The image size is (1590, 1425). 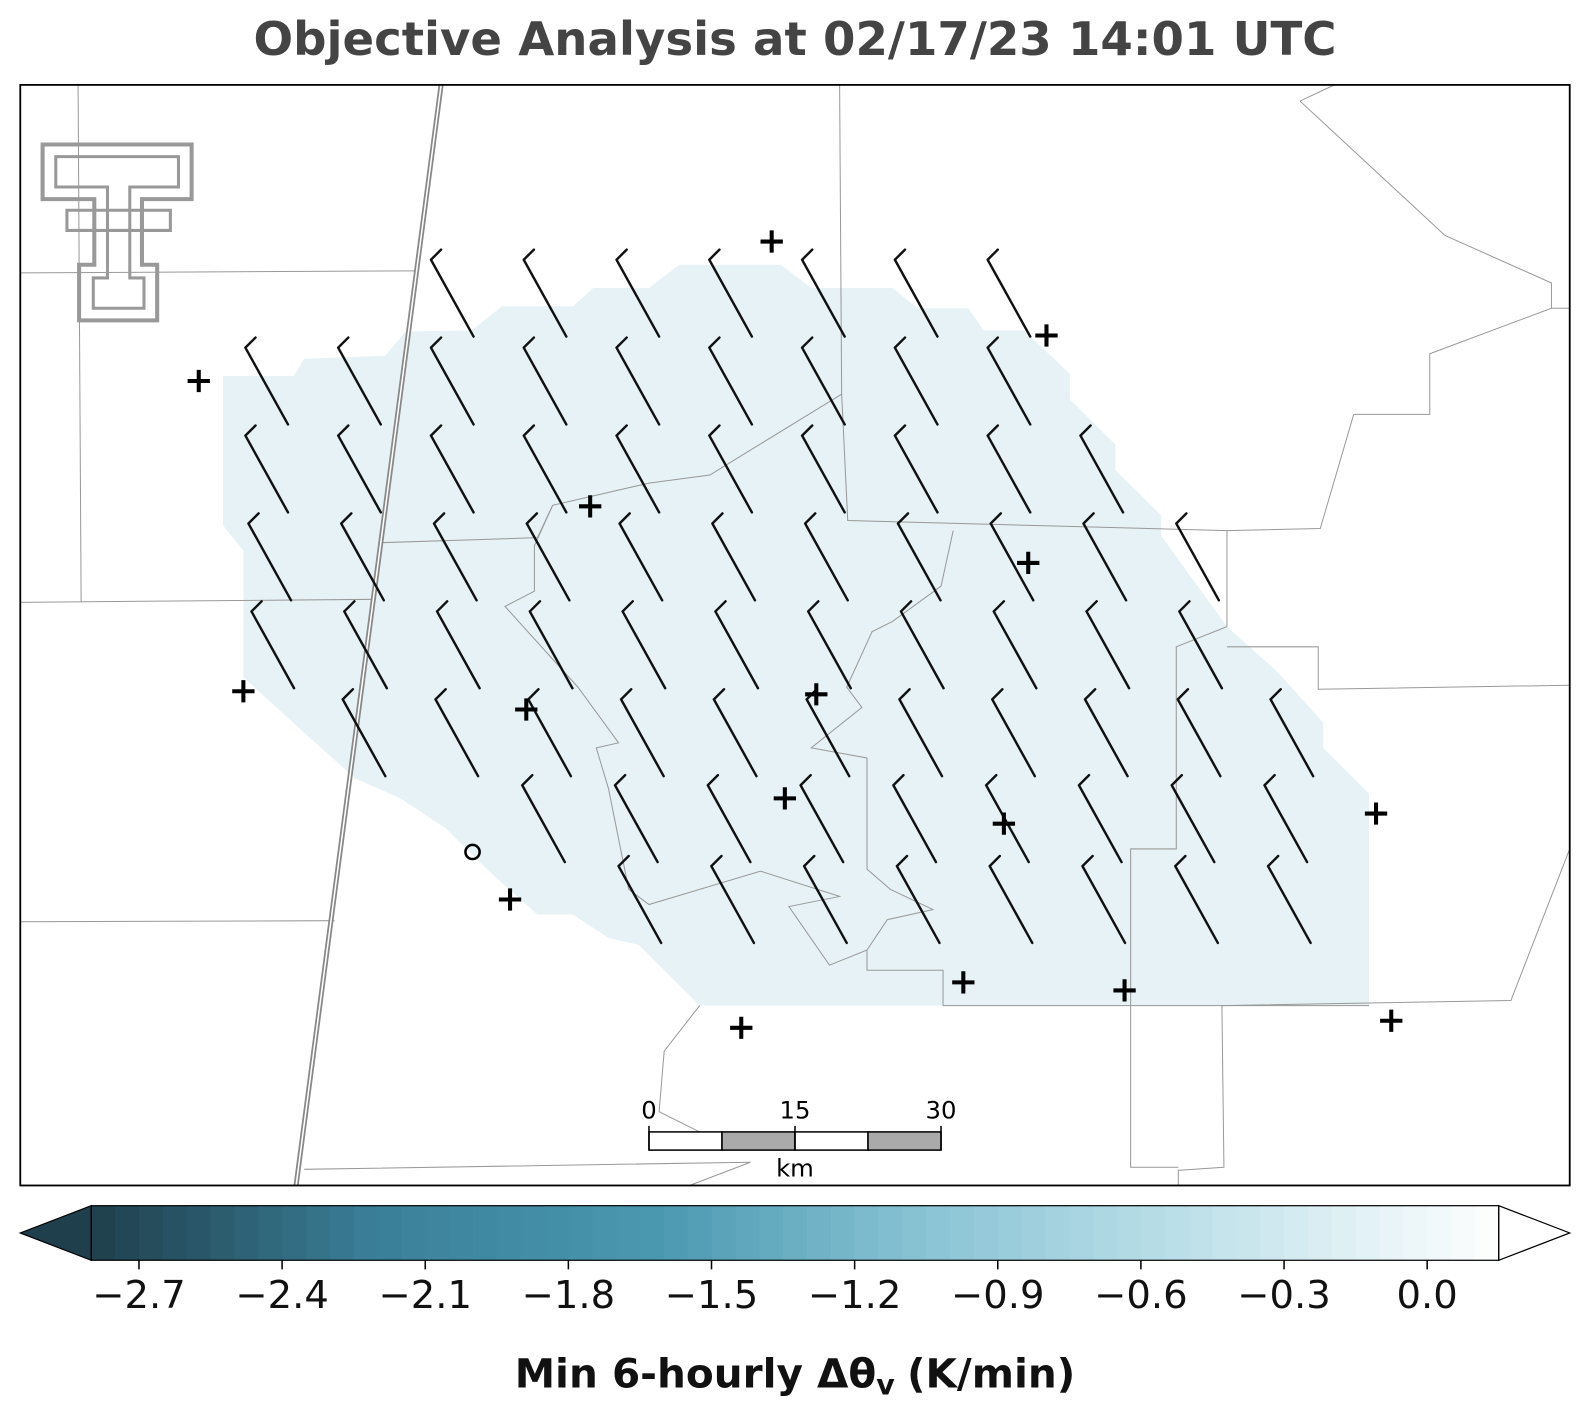 I want to click on scale-bar: km 0 15 30, so click(x=798, y=1139).